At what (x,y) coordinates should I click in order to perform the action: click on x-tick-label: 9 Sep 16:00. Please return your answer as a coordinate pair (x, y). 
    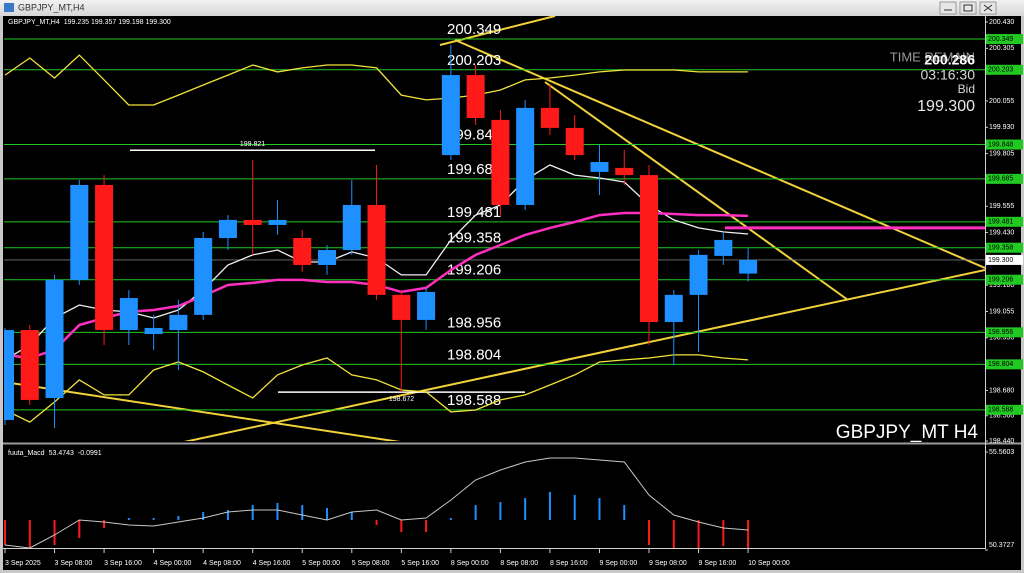
    Looking at the image, I should click on (718, 563).